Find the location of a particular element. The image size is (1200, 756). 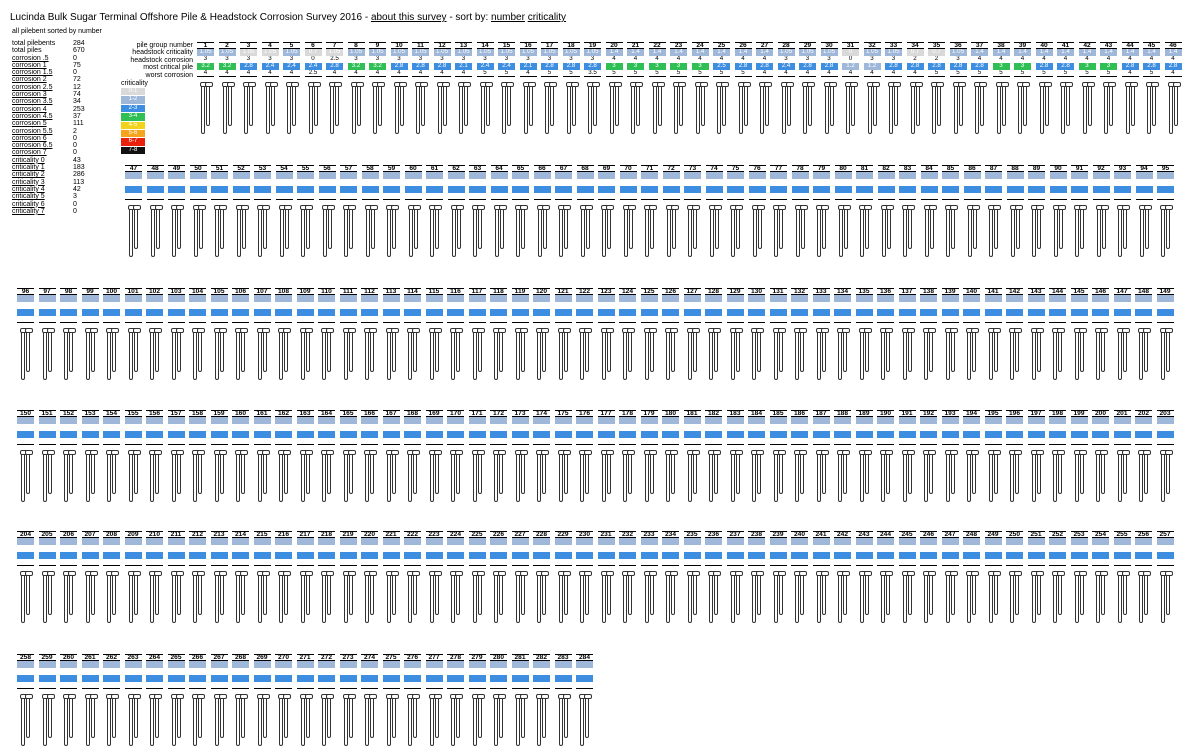

pilebent-column: 275 is located at coordinates (391, 700).